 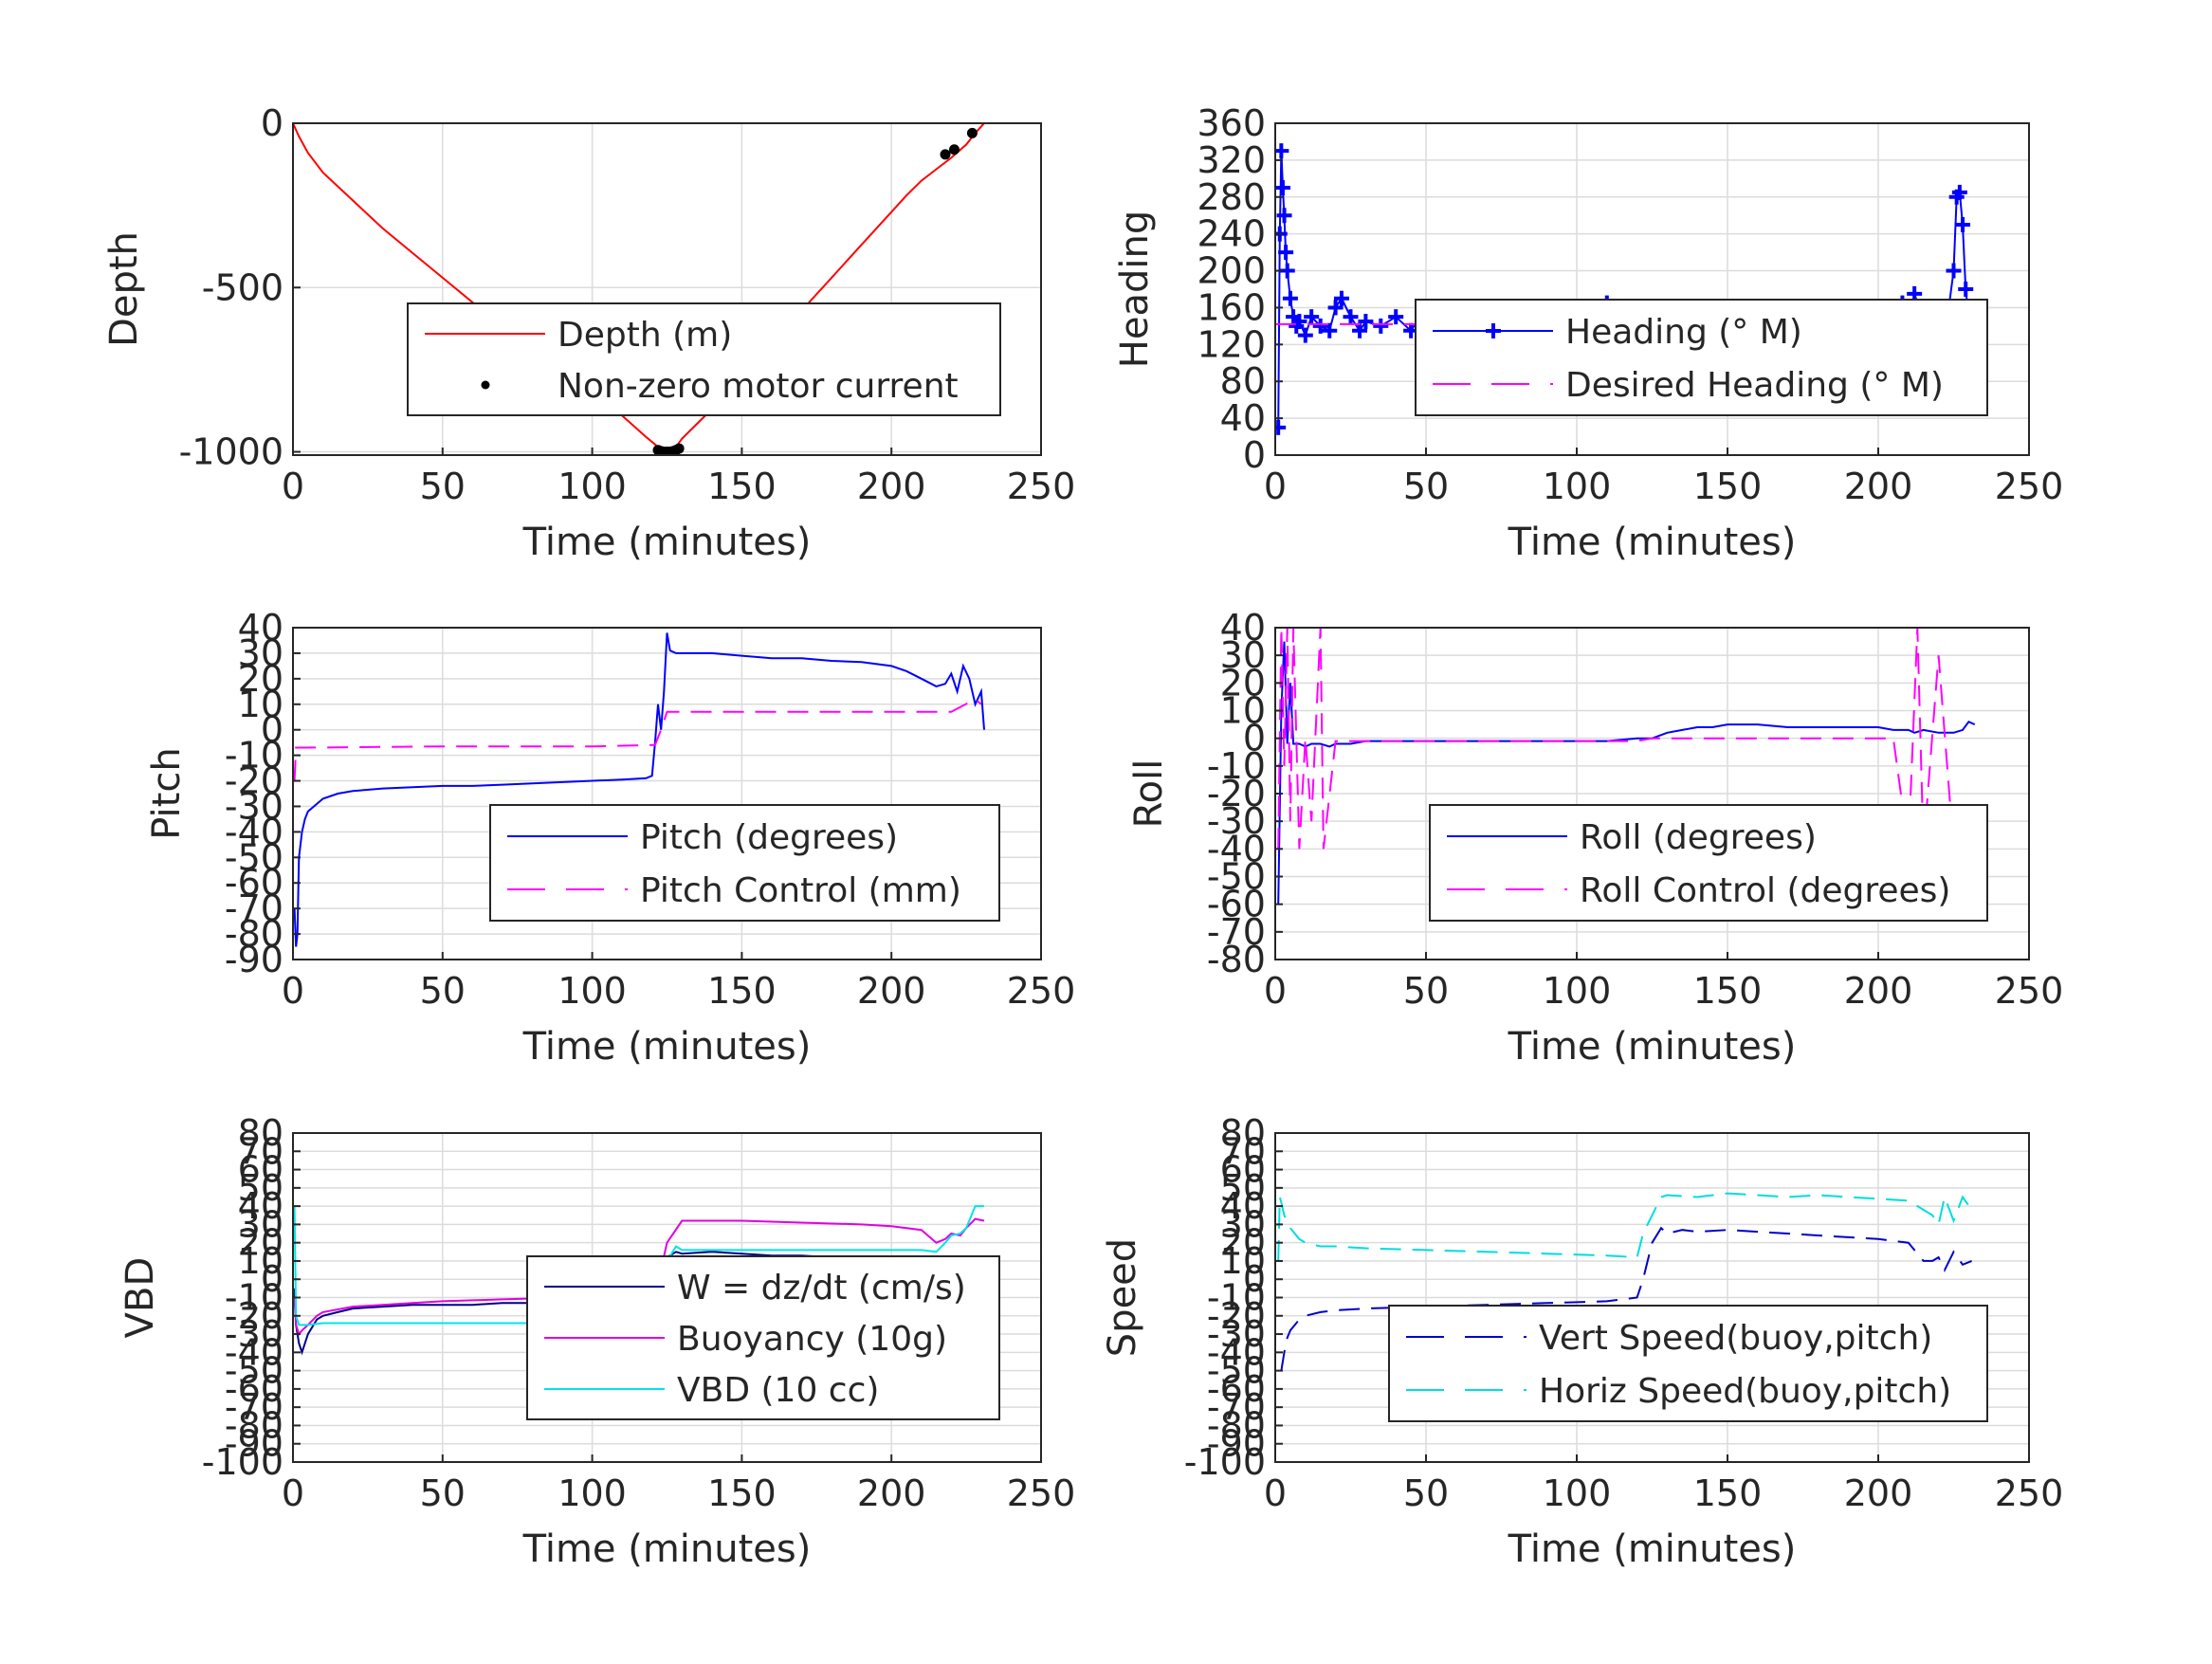 What do you see at coordinates (1149, 794) in the screenshot?
I see `y-axis-label: Roll` at bounding box center [1149, 794].